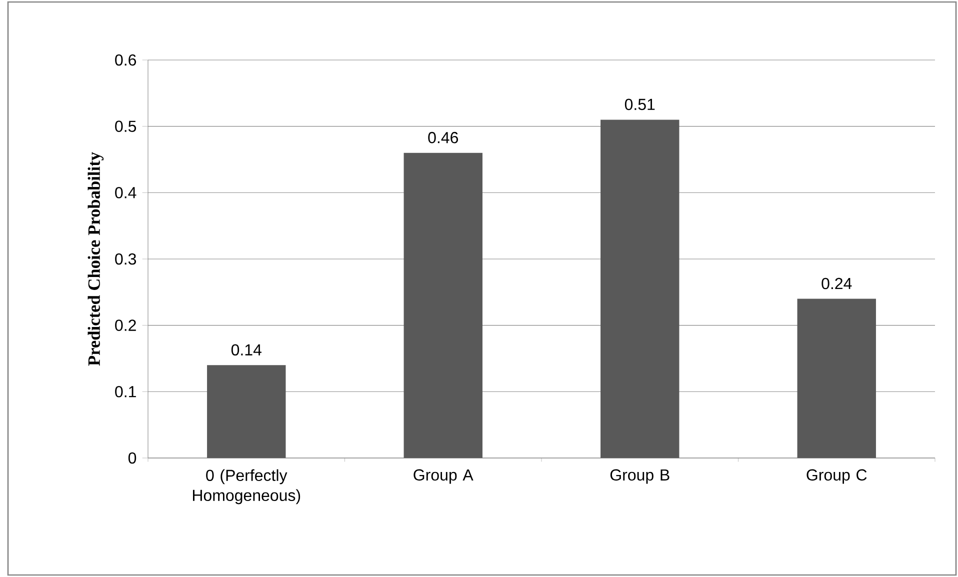 Image resolution: width=958 pixels, height=577 pixels. Describe the element at coordinates (837, 284) in the screenshot. I see `data-label: 0.24` at that location.